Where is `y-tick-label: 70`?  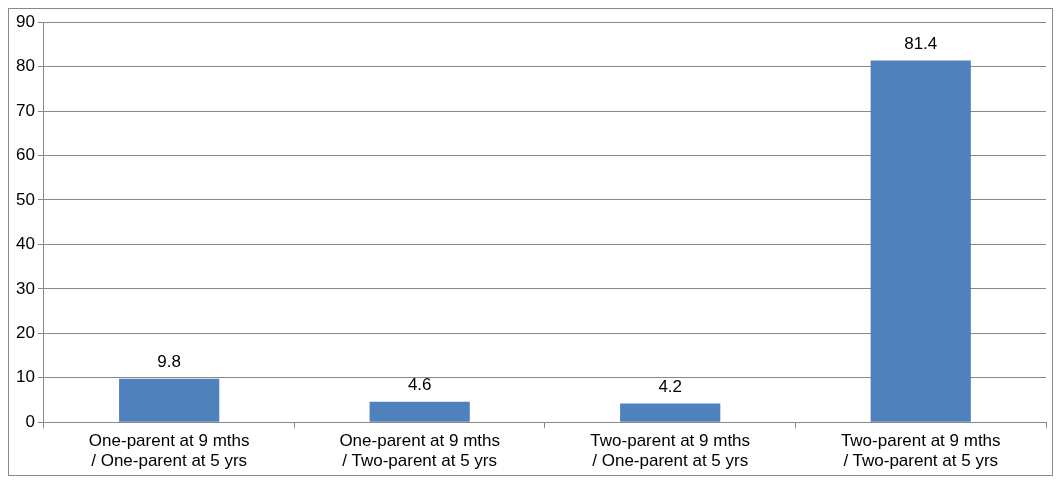
y-tick-label: 70 is located at coordinates (25, 110).